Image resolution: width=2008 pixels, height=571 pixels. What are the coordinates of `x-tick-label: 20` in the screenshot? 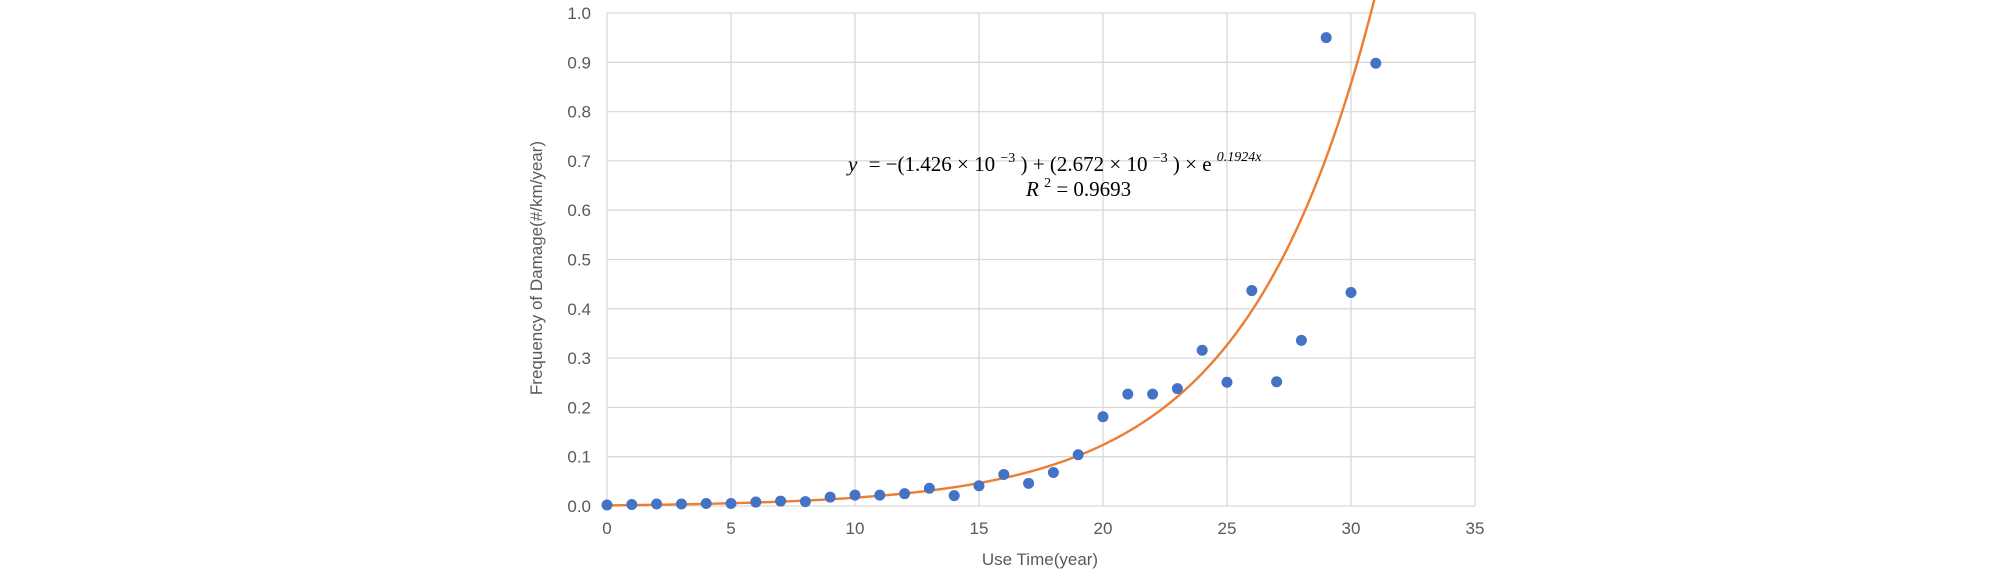 It's located at (1103, 528).